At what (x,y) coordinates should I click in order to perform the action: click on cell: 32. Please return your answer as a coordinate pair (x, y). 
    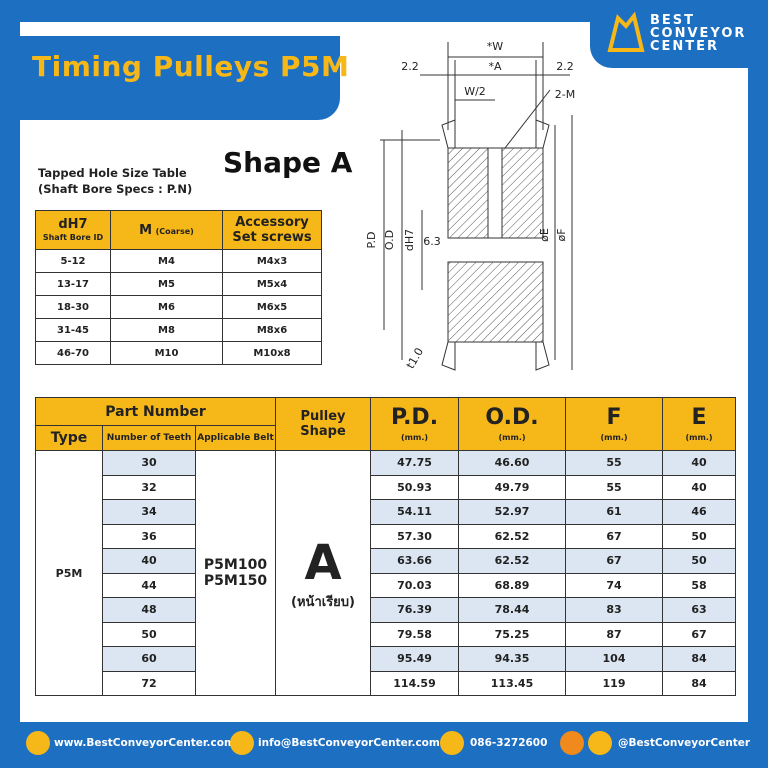
    Looking at the image, I should click on (149, 487).